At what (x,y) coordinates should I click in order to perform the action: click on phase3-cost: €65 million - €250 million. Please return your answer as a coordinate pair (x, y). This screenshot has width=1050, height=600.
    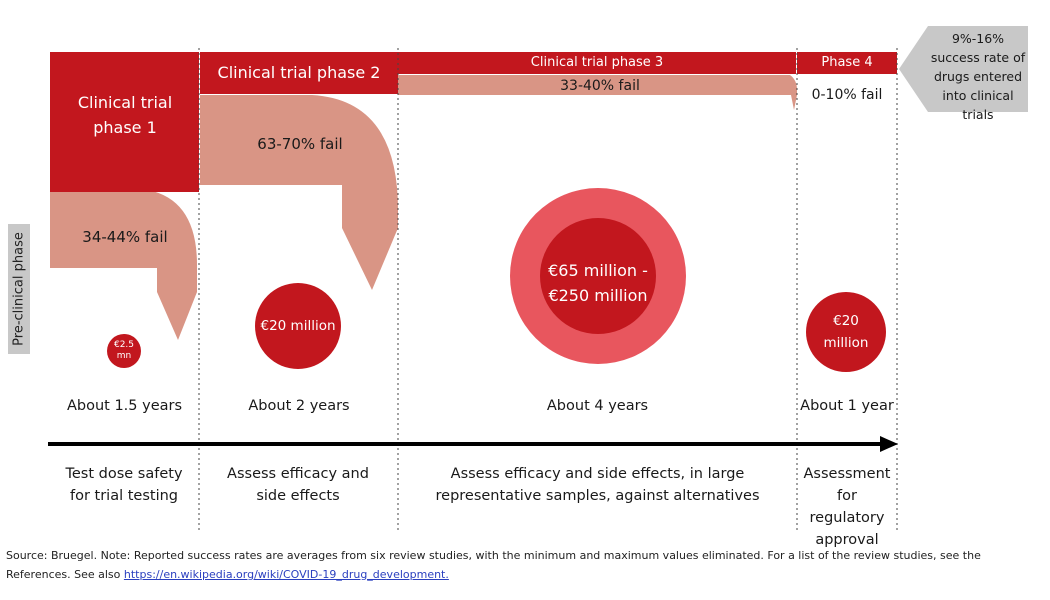
    Looking at the image, I should click on (598, 283).